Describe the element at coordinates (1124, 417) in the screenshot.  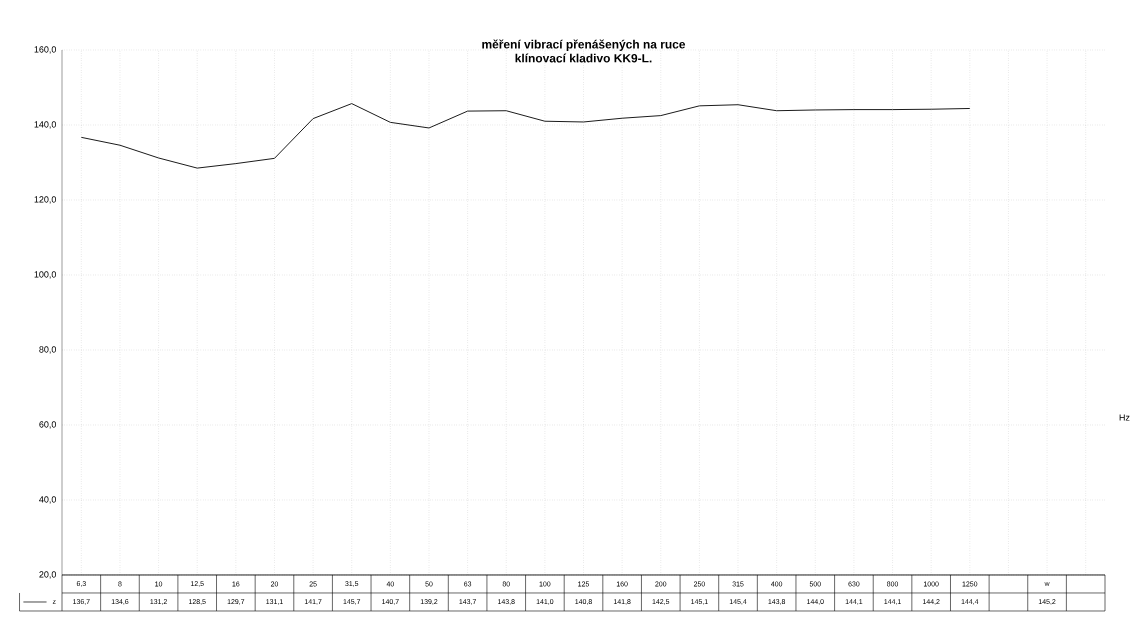
I see `x-axis-title: Hz` at that location.